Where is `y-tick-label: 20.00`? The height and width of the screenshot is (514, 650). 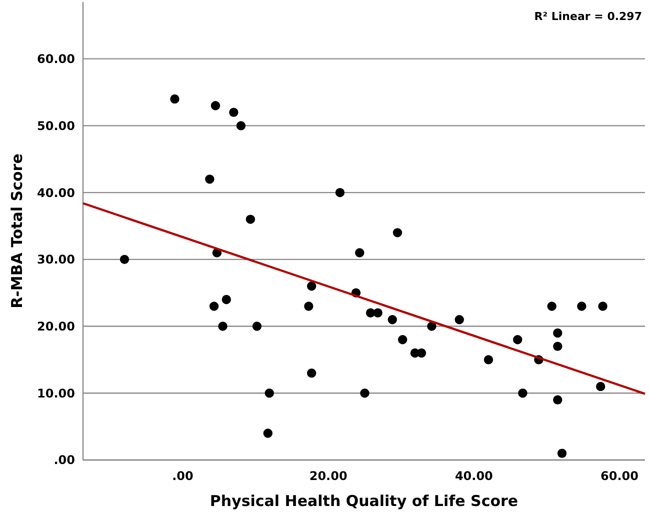 y-tick-label: 20.00 is located at coordinates (56, 326).